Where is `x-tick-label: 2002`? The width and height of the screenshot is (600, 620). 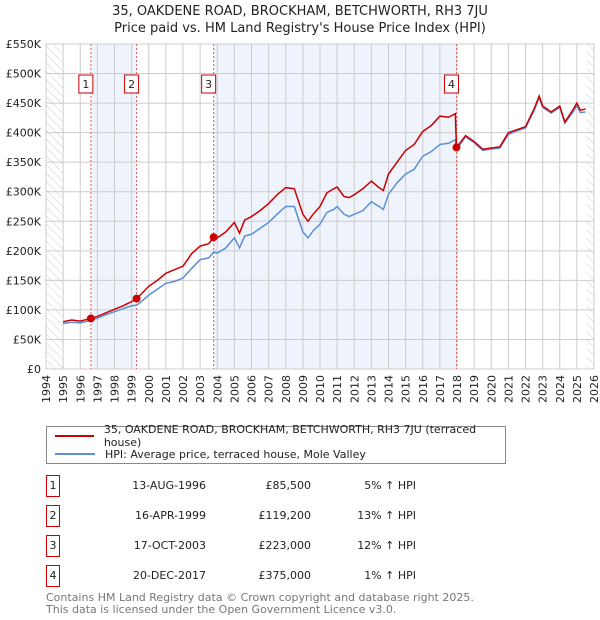
x-tick-label: 2002 is located at coordinates (183, 389).